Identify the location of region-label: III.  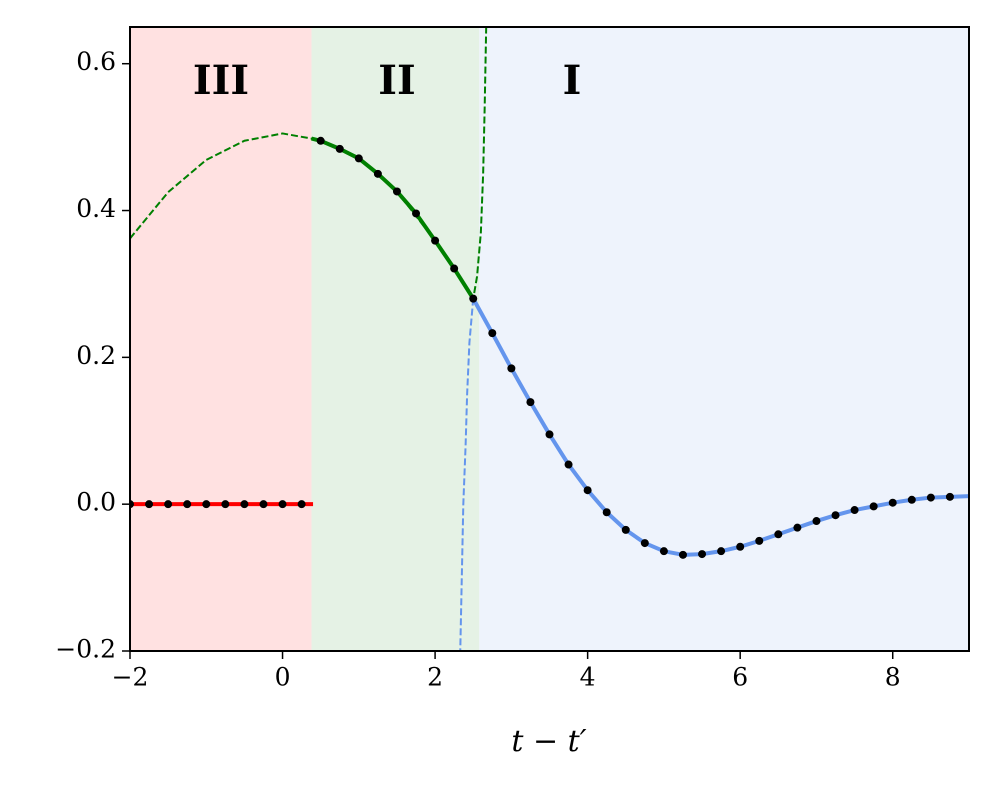
(221, 80).